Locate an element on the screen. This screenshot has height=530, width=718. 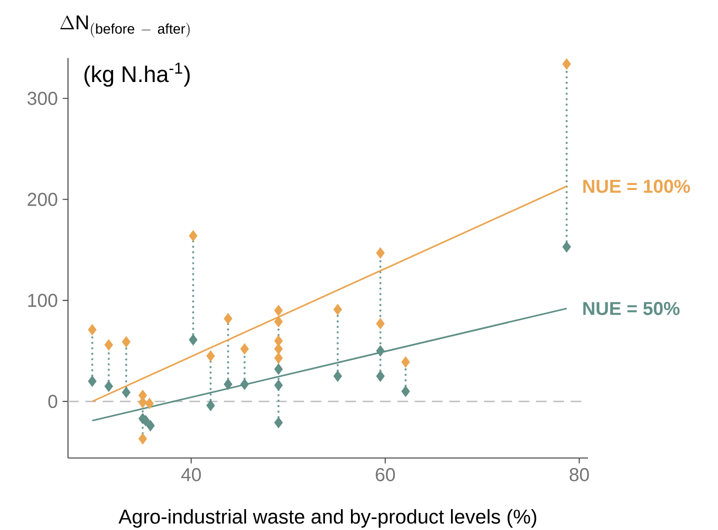
y-axis-title: $\Delta\mathrm{N}_{\mathrm{(before\ -\ after)}}$ is located at coordinates (125, 27).